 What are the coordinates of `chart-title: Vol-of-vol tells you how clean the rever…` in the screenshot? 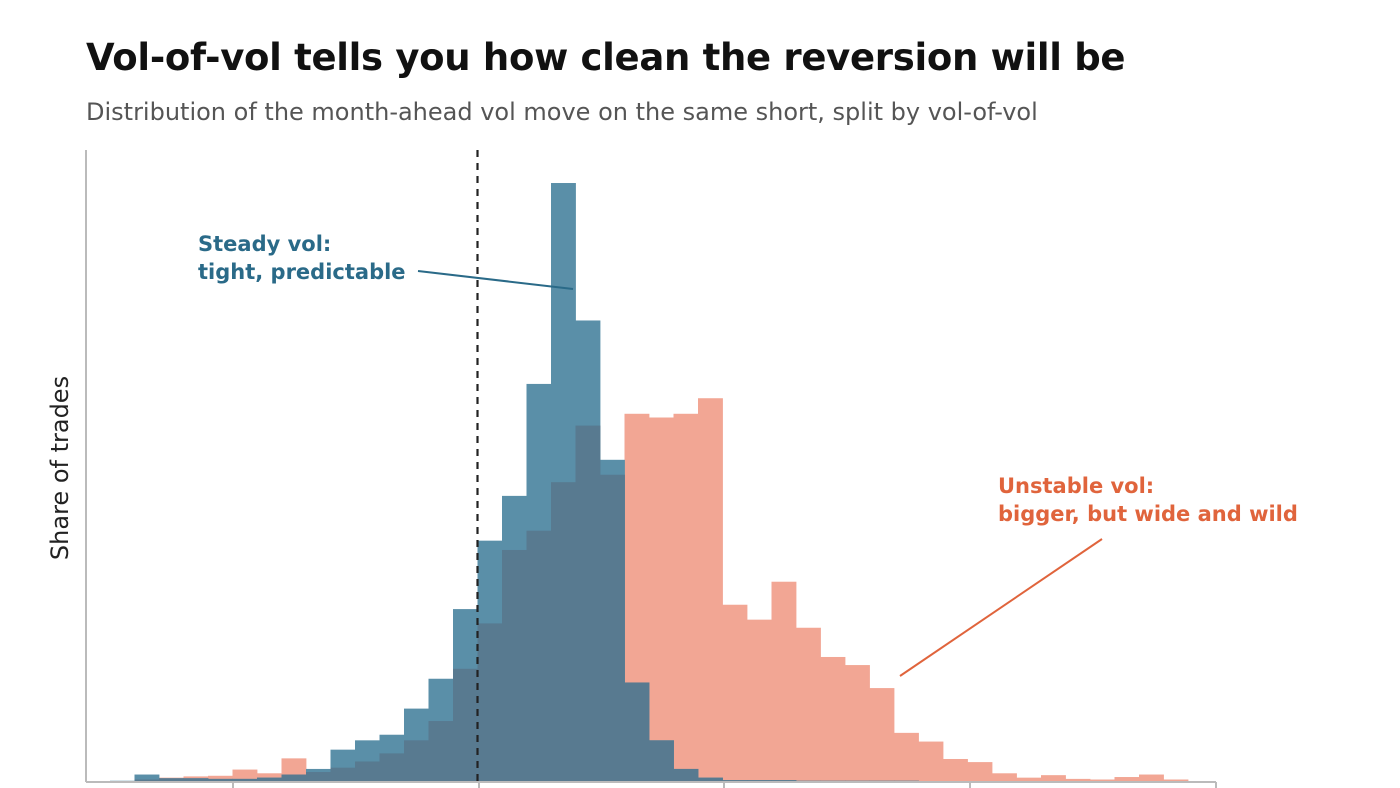 It's located at (606, 57).